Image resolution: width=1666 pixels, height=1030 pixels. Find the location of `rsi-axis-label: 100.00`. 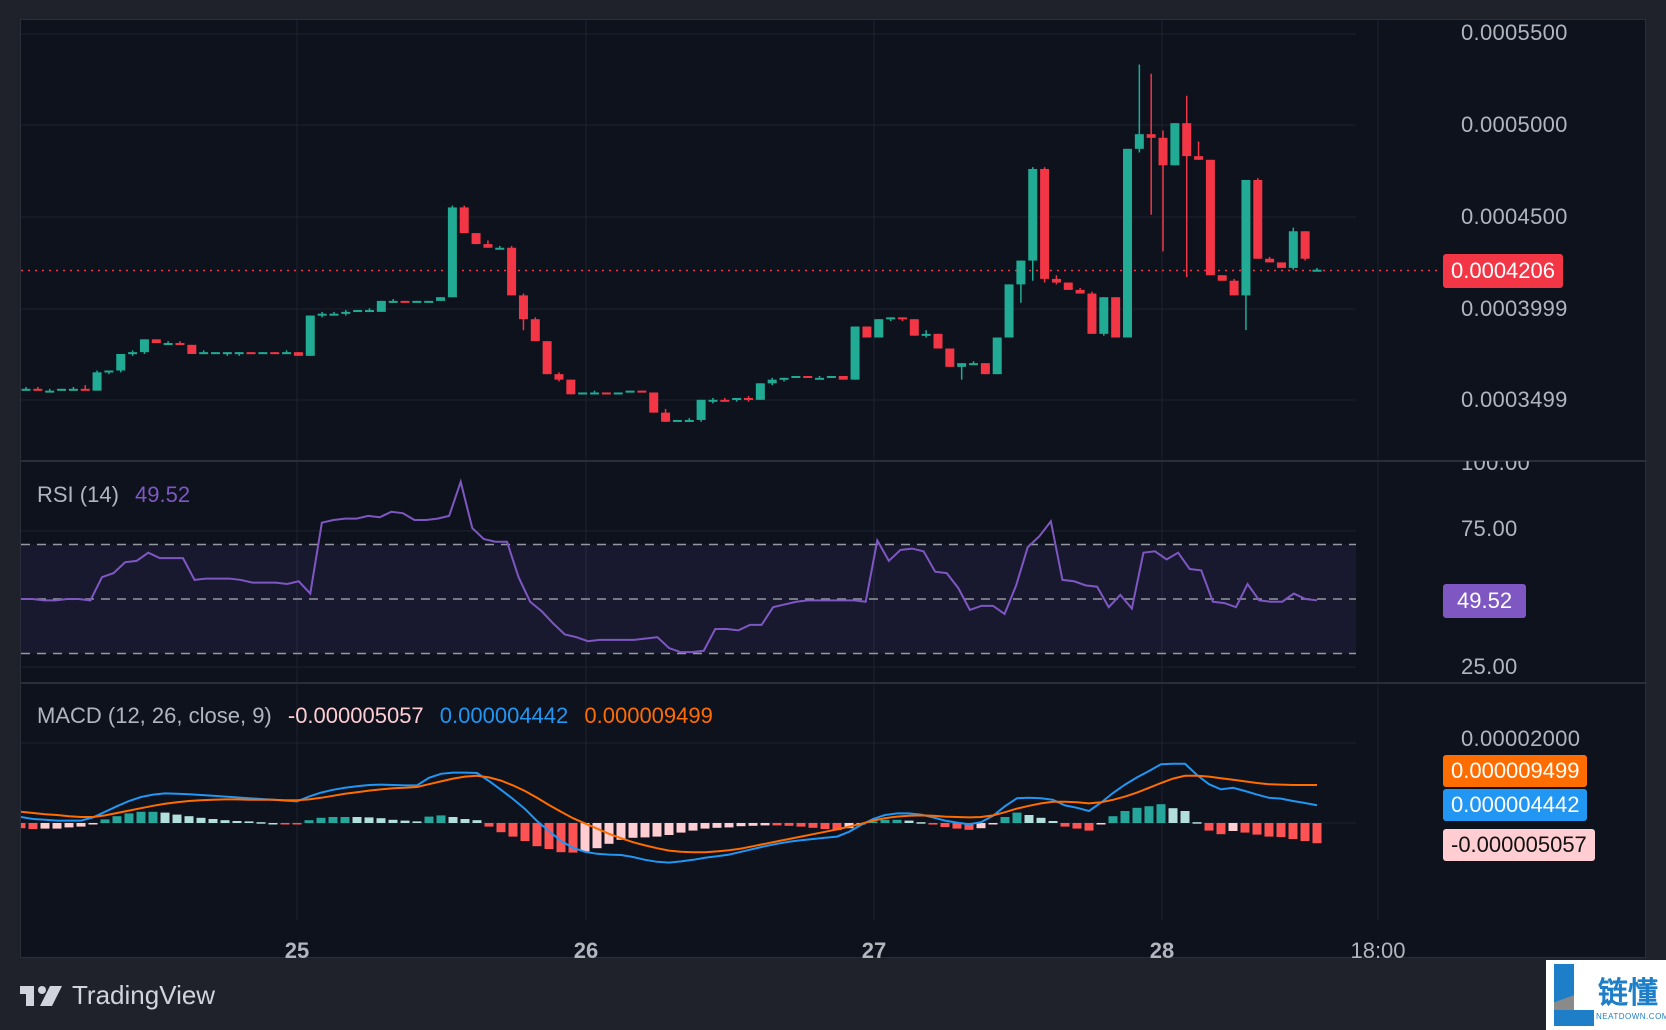

rsi-axis-label: 100.00 is located at coordinates (1496, 462).